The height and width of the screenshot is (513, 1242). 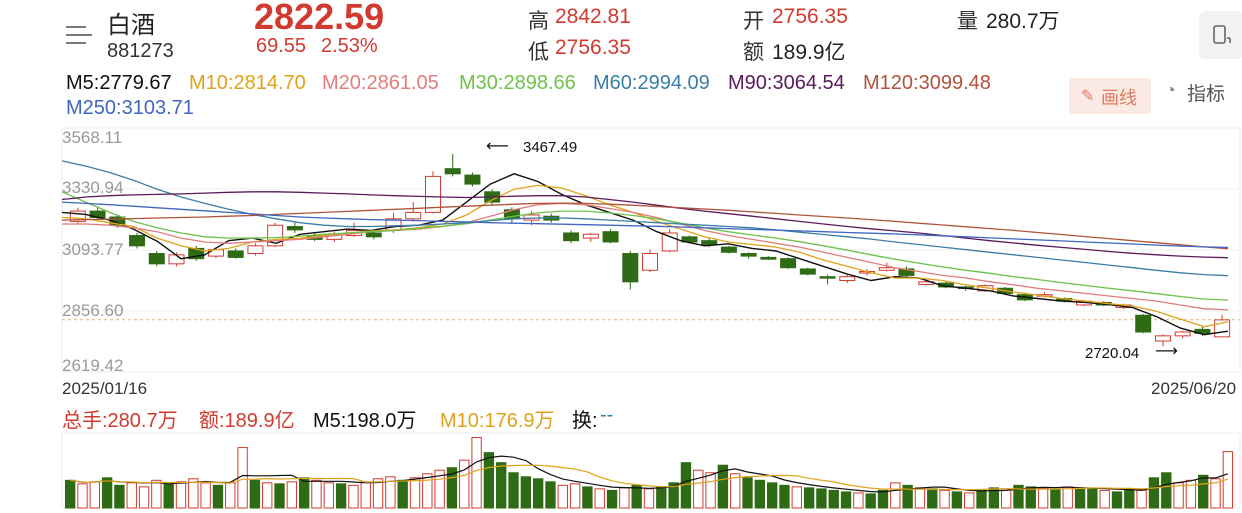 I want to click on gauge-icon: ◔, so click(x=1170, y=90).